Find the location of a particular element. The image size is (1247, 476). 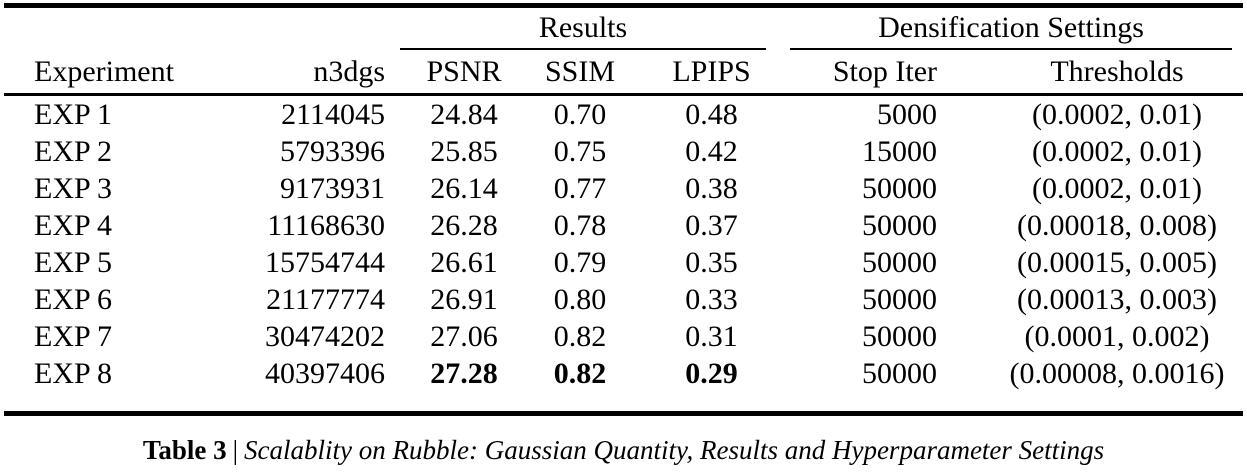

cell-psnr: 24.84 is located at coordinates (464, 114).